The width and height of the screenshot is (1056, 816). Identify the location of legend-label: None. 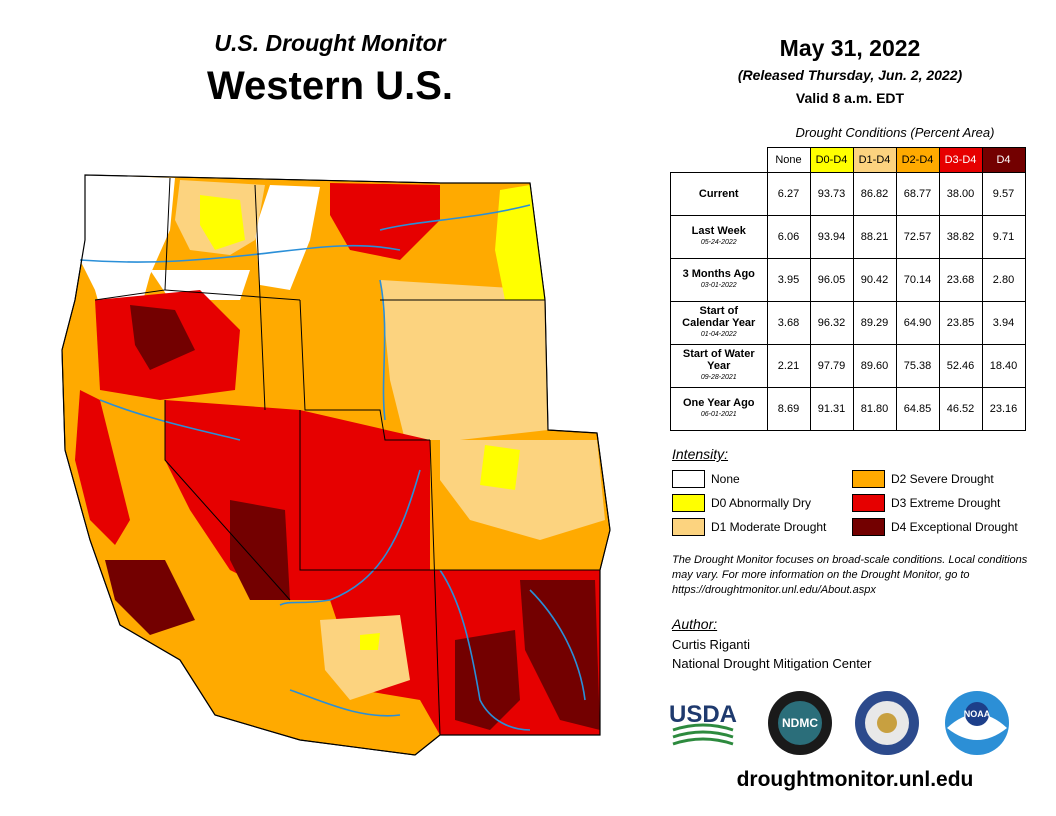
(725, 479).